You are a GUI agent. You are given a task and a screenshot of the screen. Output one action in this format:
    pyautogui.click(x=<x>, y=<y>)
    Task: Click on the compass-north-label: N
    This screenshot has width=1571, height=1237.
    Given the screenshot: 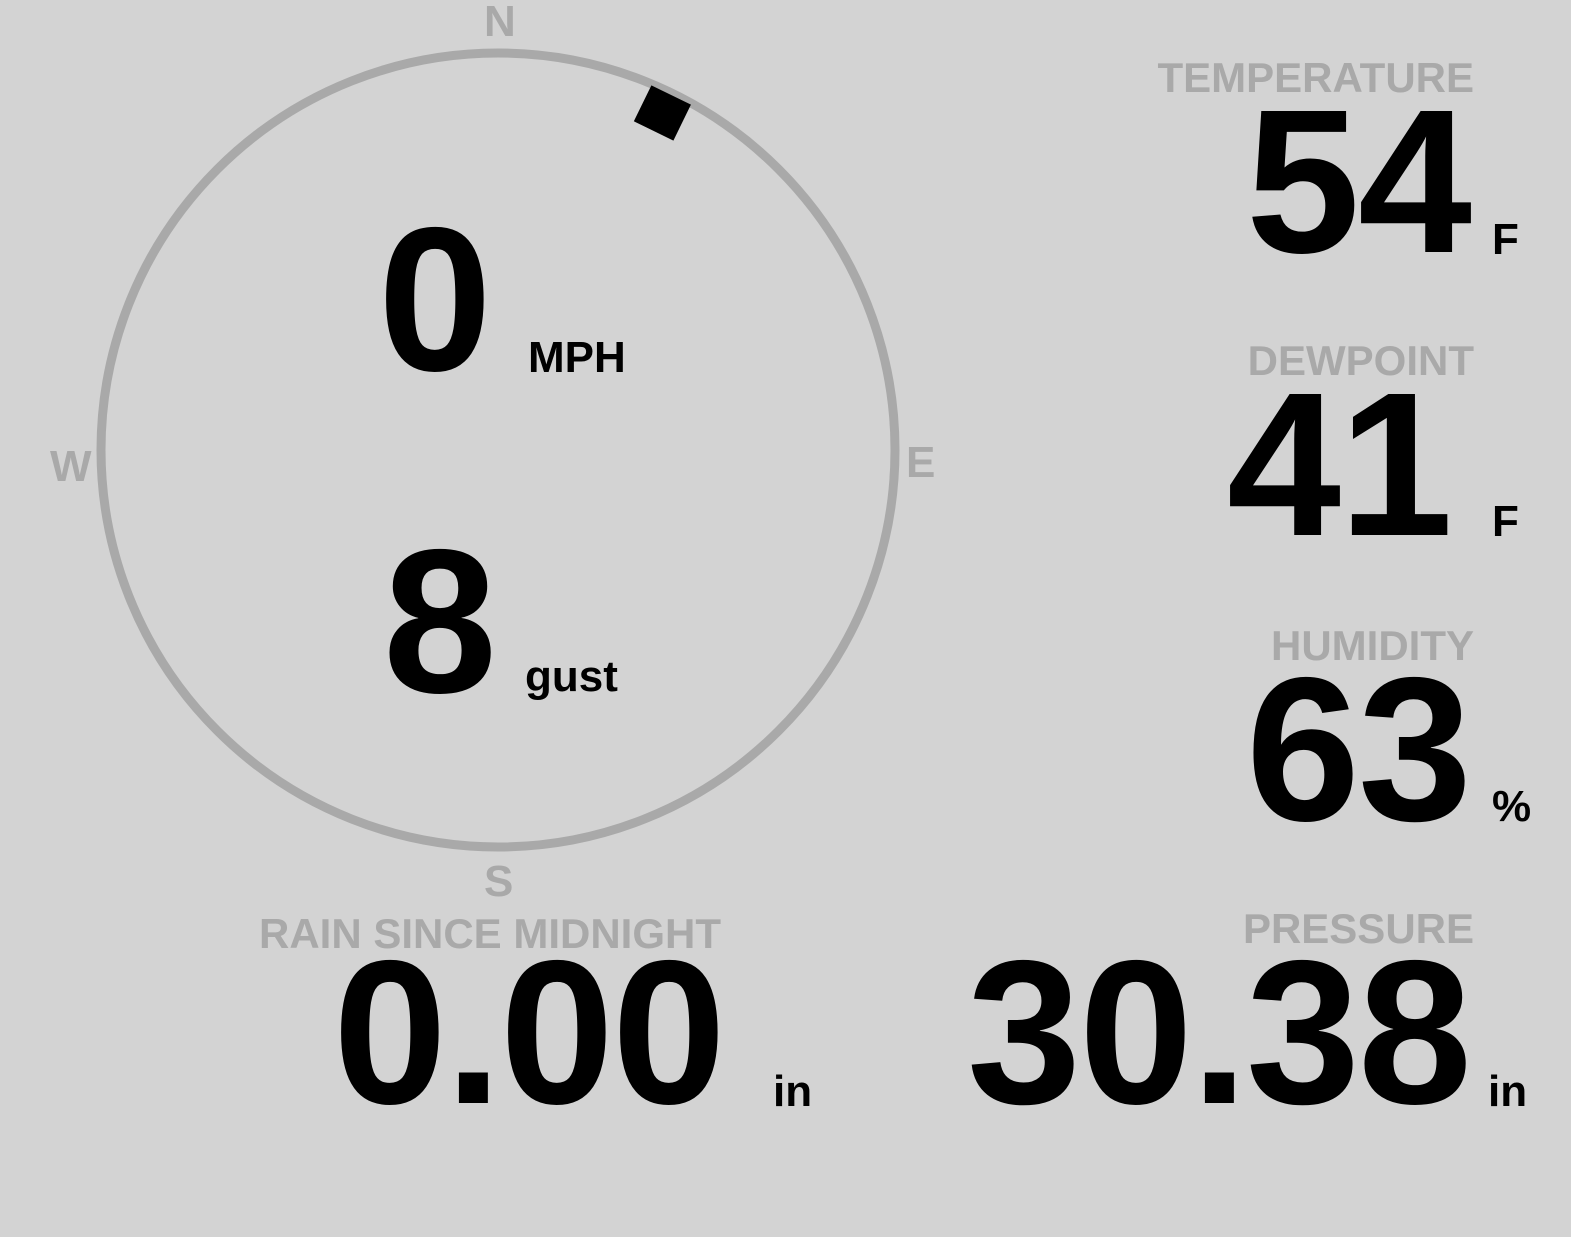 What is the action you would take?
    pyautogui.click(x=500, y=23)
    